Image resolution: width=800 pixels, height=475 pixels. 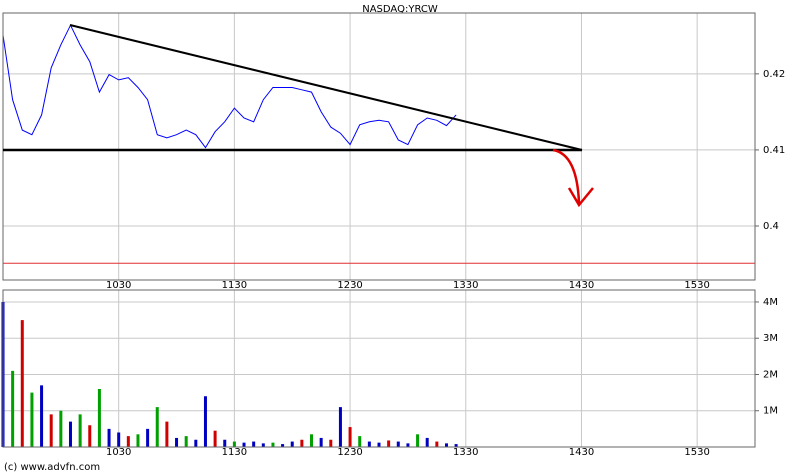 I want to click on y-tick-label: 2M, so click(x=770, y=374).